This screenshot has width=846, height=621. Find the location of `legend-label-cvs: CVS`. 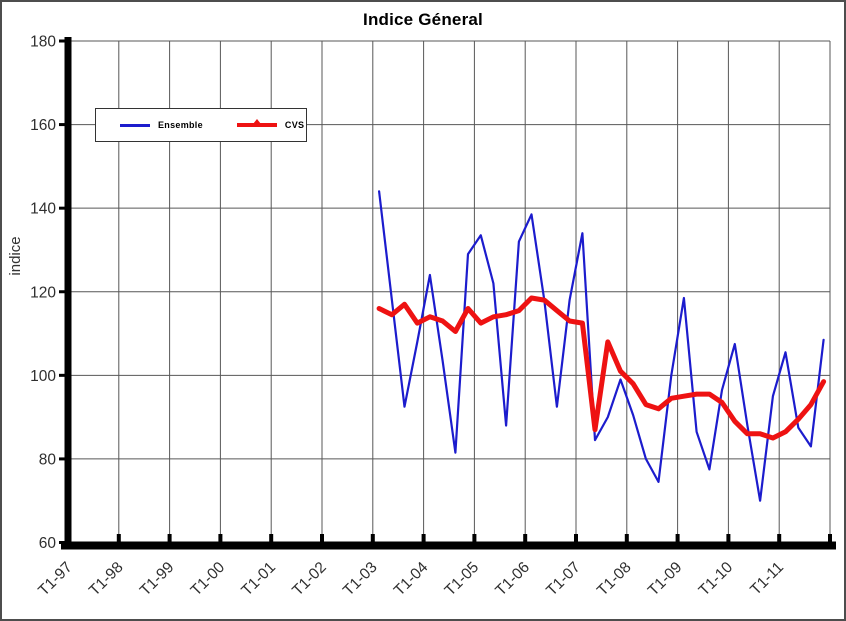

legend-label-cvs: CVS is located at coordinates (294, 125).